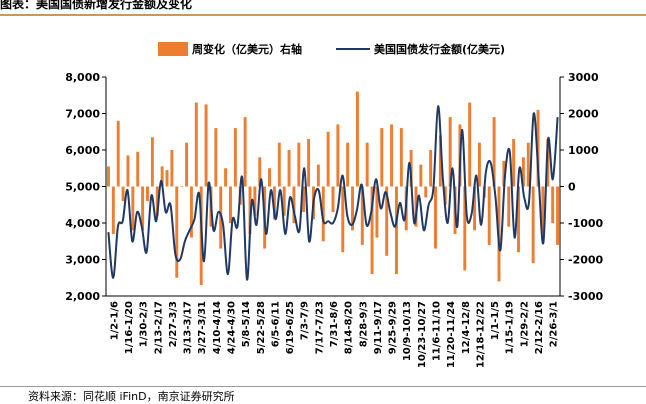 This screenshot has width=646, height=404. What do you see at coordinates (82, 187) in the screenshot?
I see `left-tick-label: 5,000` at bounding box center [82, 187].